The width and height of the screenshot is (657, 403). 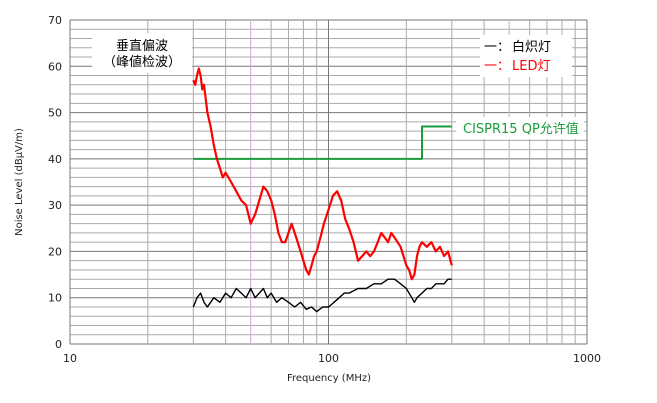 What do you see at coordinates (55, 20) in the screenshot?
I see `y-tick-label: 70` at bounding box center [55, 20].